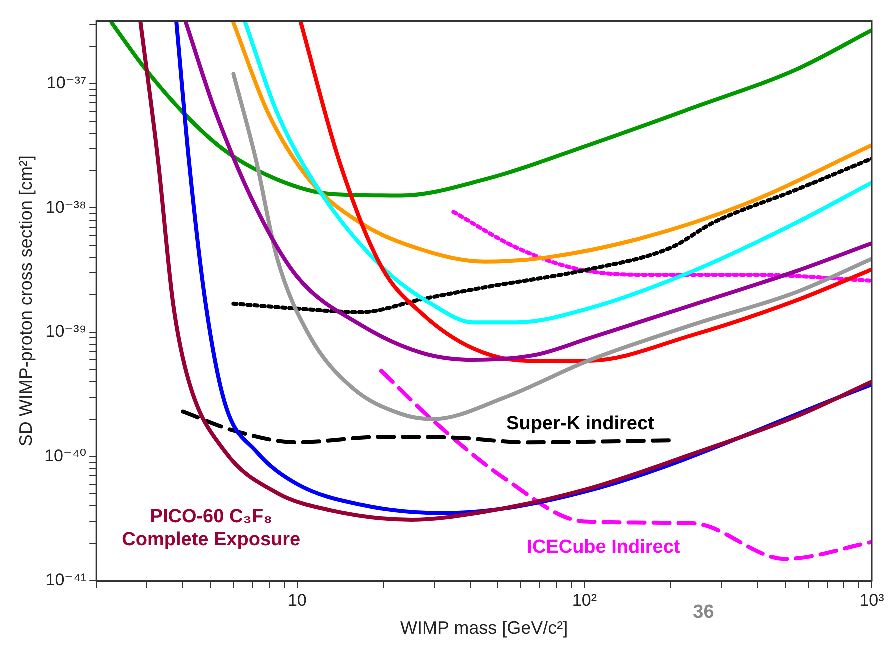 This screenshot has width=896, height=656. I want to click on y-axis-title: SD WIMP-proton cross section [cm²], so click(26, 301).